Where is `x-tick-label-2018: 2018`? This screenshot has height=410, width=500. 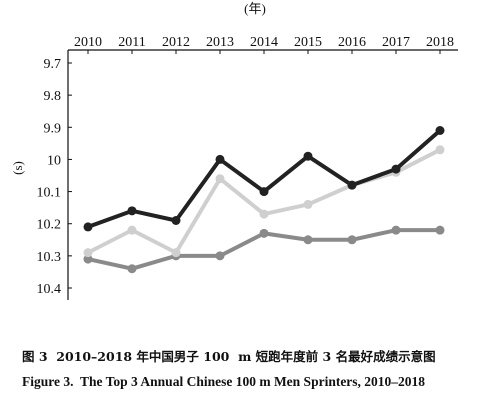
x-tick-label-2018: 2018 is located at coordinates (440, 42).